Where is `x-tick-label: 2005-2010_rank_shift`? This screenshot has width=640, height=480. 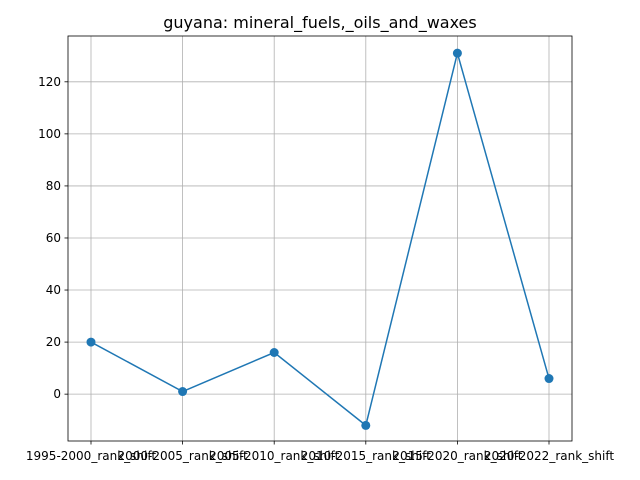 x-tick-label: 2005-2010_rank_shift is located at coordinates (274, 456).